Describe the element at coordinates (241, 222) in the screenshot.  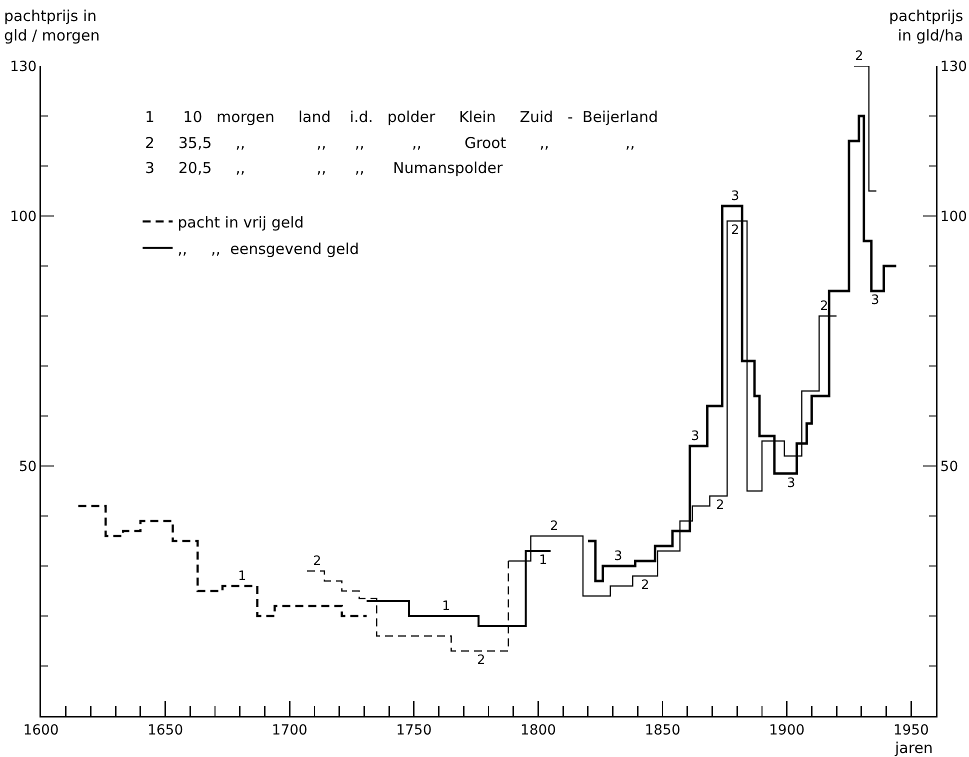
I see `legend-label: pacht in vrij geld` at that location.